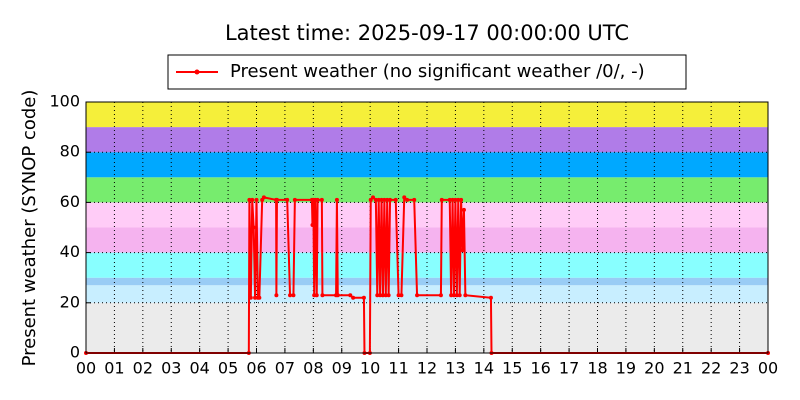  What do you see at coordinates (427, 33) in the screenshot?
I see `chart-title: Latest time: 2025-09-17 00:00:00 UTC` at bounding box center [427, 33].